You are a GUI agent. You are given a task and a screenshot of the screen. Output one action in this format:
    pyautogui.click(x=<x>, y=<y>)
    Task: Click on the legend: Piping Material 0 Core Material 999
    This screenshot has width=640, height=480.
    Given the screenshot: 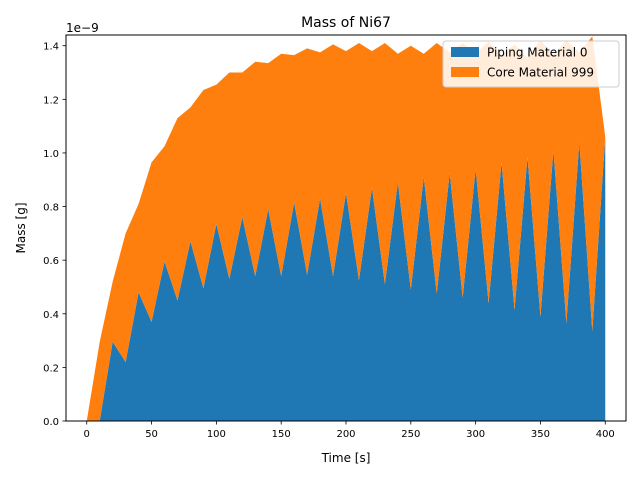 What is the action you would take?
    pyautogui.click(x=531, y=64)
    